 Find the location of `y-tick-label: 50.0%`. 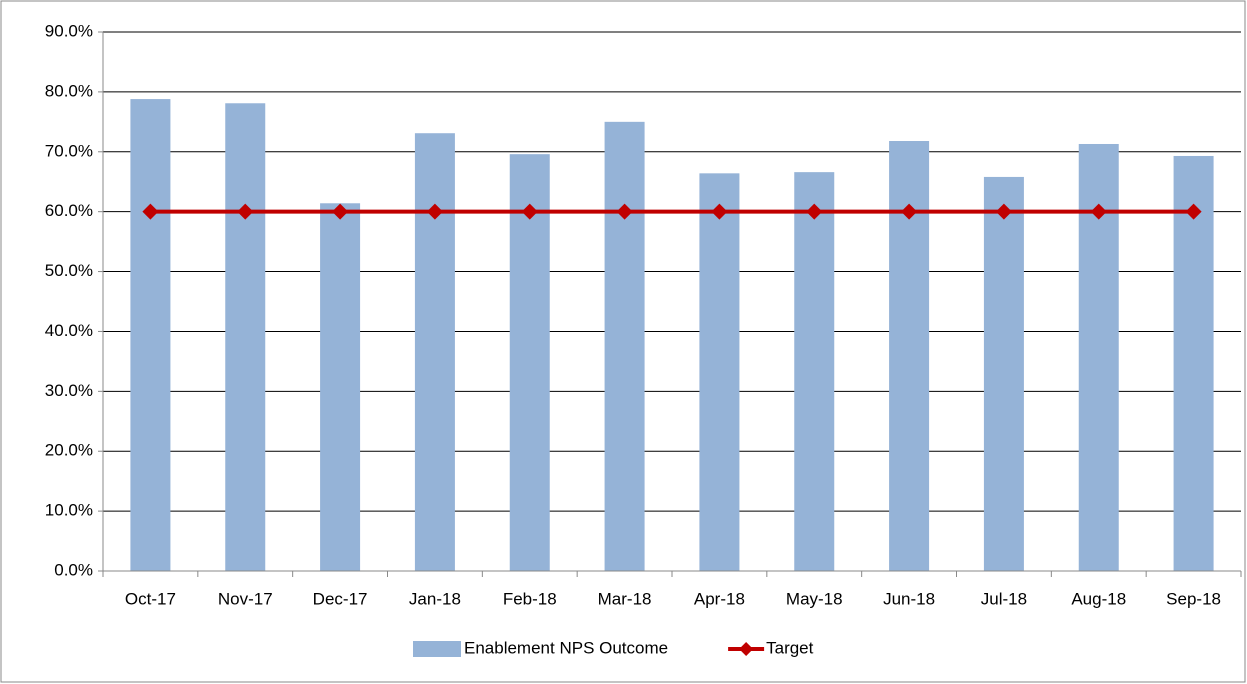

y-tick-label: 50.0% is located at coordinates (69, 270).